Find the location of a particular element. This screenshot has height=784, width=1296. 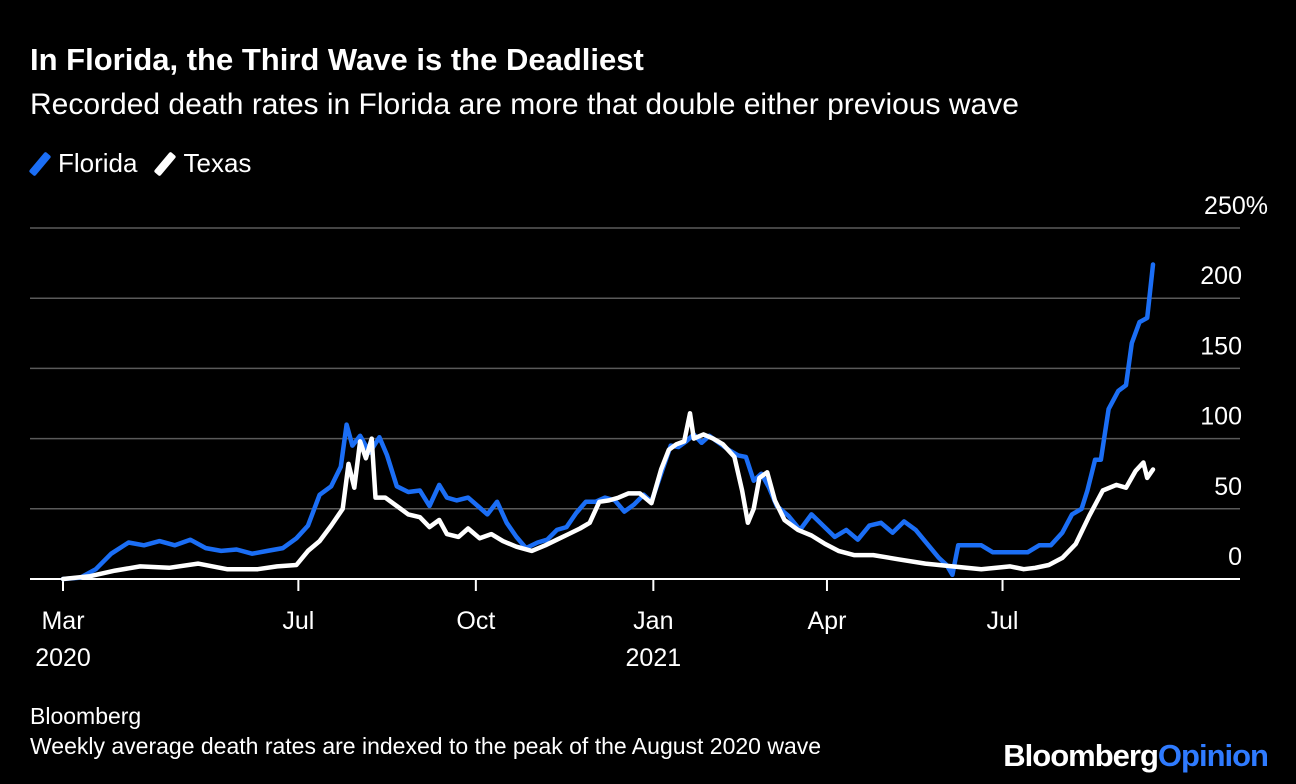

brand-logo: BloombergOpinion is located at coordinates (1136, 756).